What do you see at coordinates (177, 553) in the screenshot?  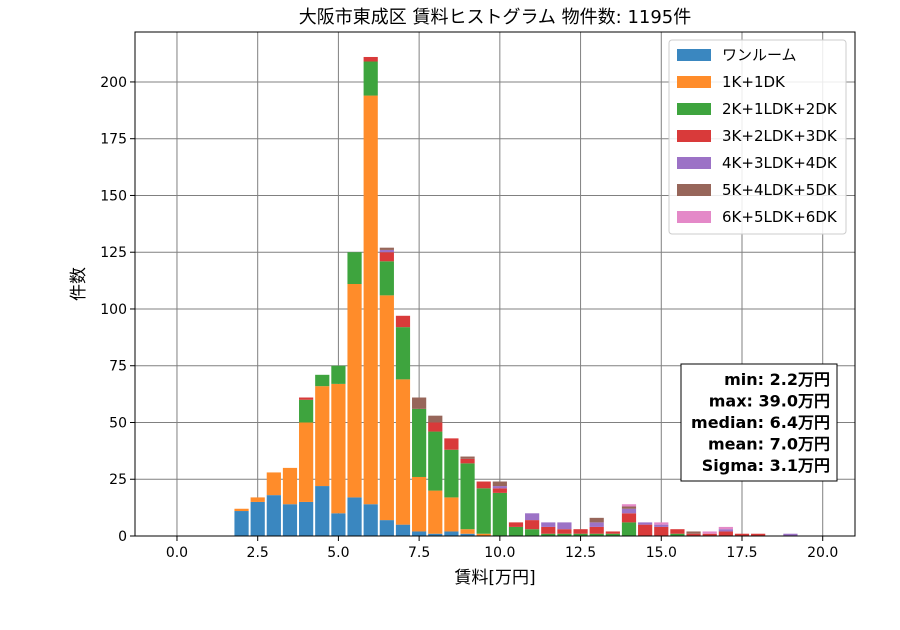 I see `x-tick-label: 0.0` at bounding box center [177, 553].